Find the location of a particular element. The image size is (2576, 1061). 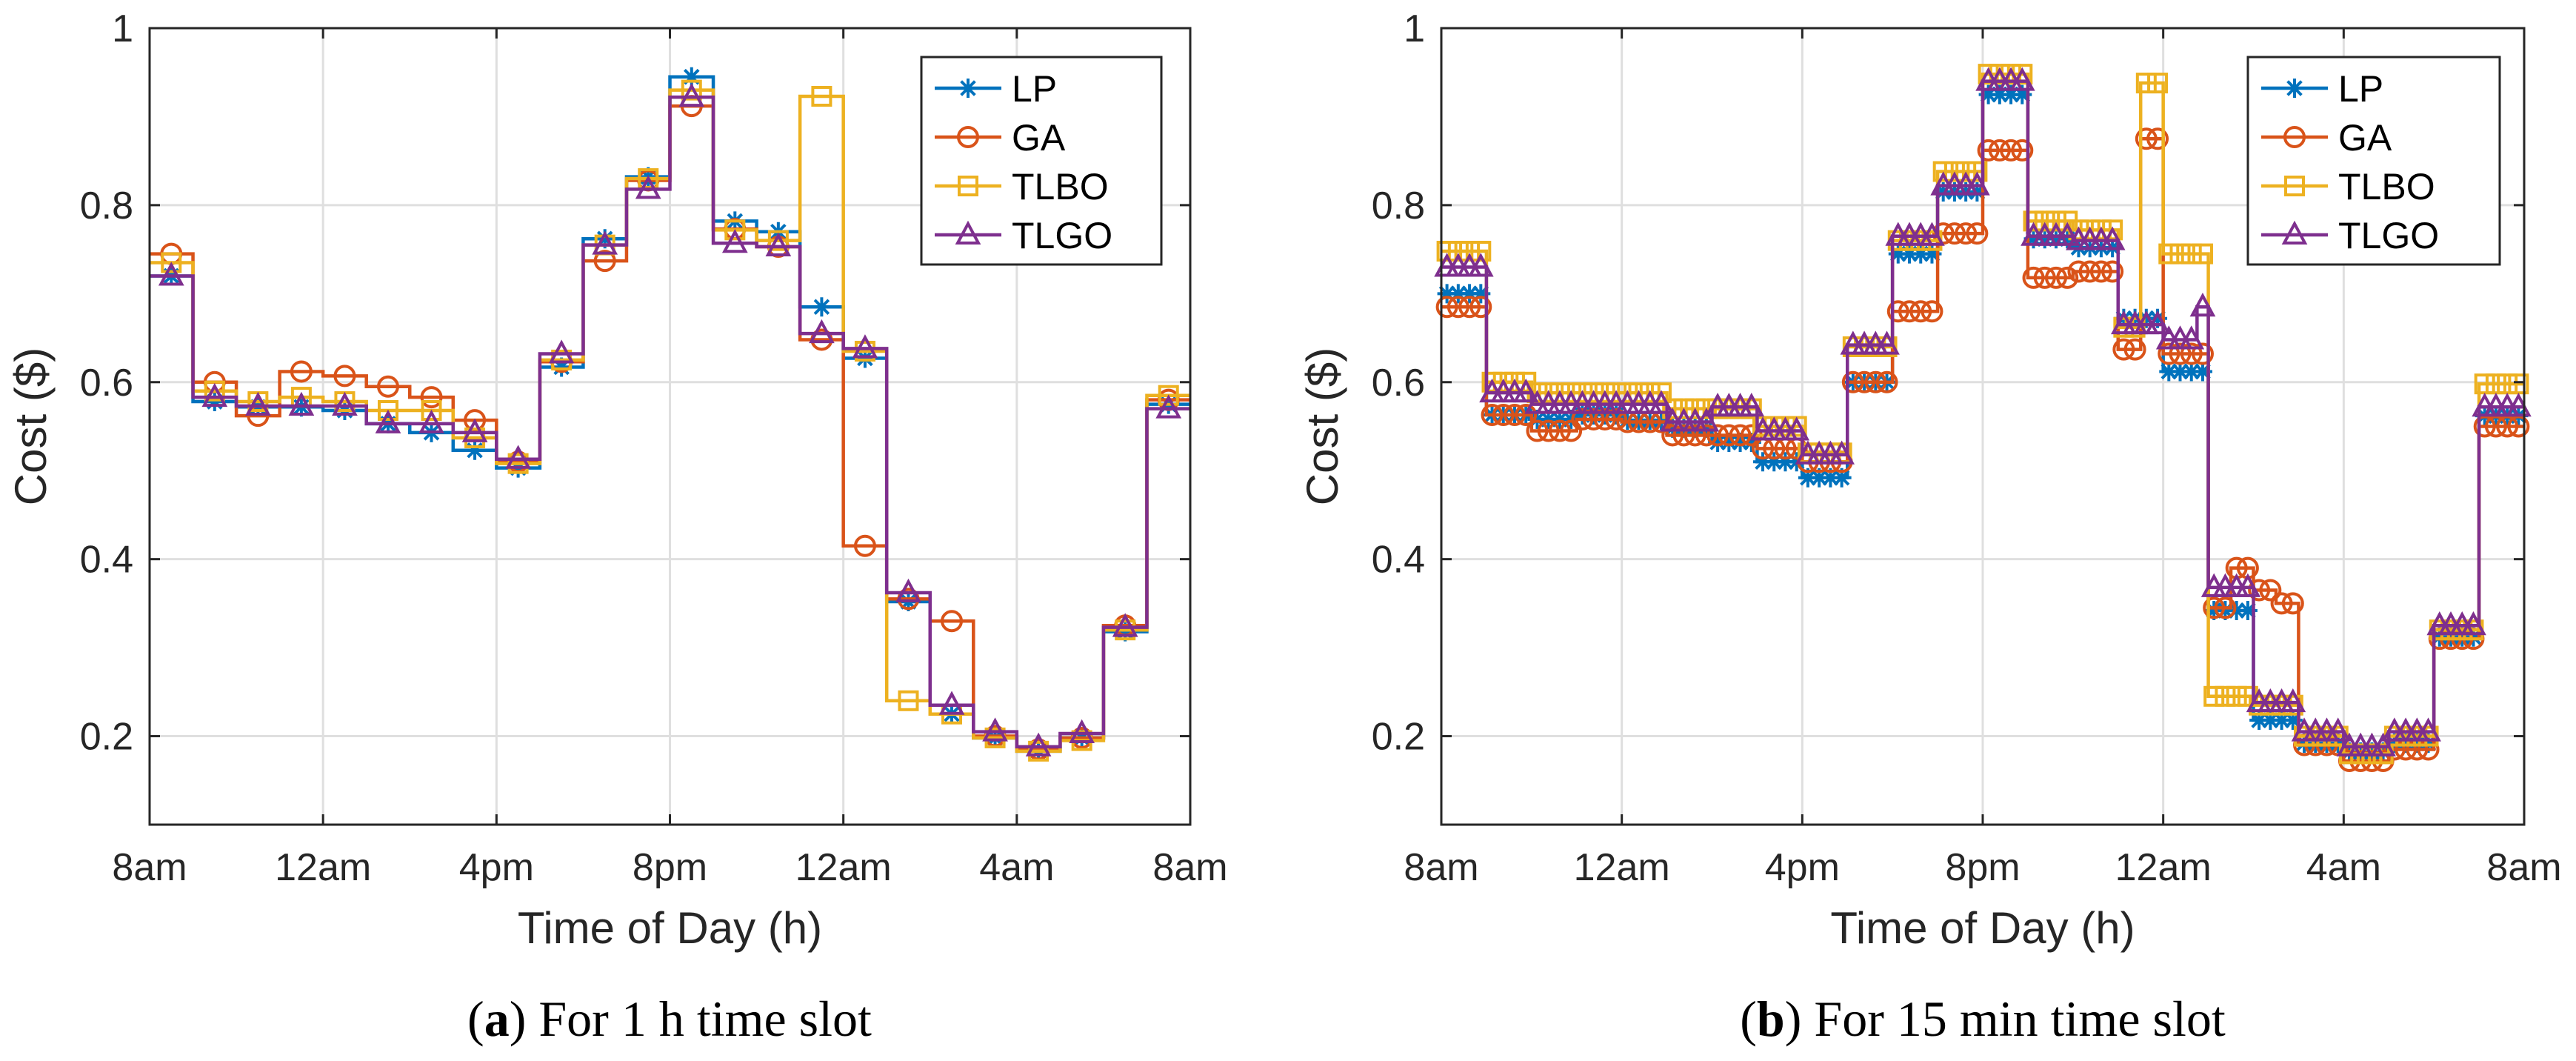

y-tick-label: 0.4 is located at coordinates (1398, 560).